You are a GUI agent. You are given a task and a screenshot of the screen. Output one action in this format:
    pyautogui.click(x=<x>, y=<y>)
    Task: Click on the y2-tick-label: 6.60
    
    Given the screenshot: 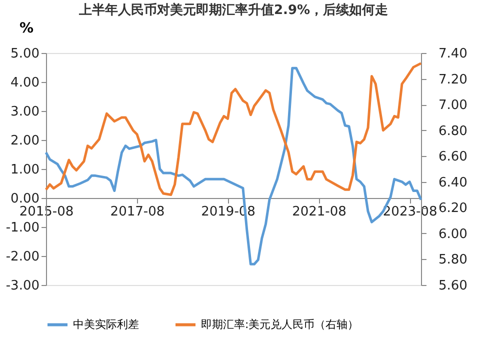 What is the action you would take?
    pyautogui.click(x=453, y=157)
    